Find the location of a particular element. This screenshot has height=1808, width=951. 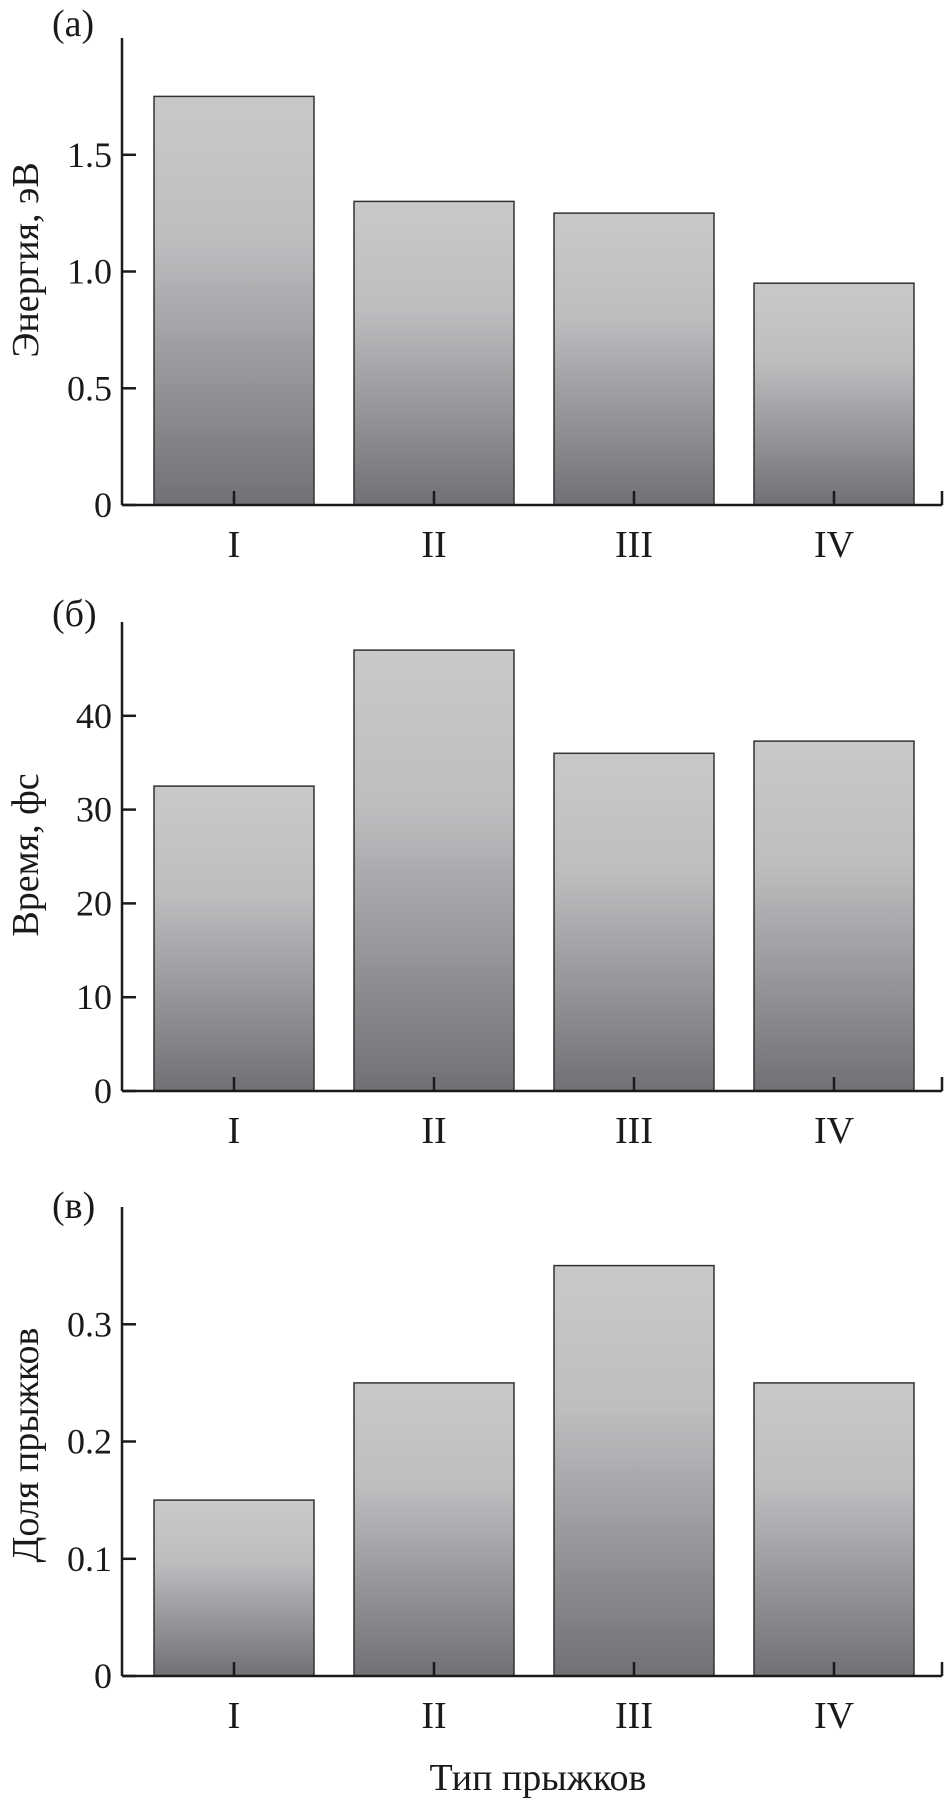

bar-a-iv is located at coordinates (834, 394).